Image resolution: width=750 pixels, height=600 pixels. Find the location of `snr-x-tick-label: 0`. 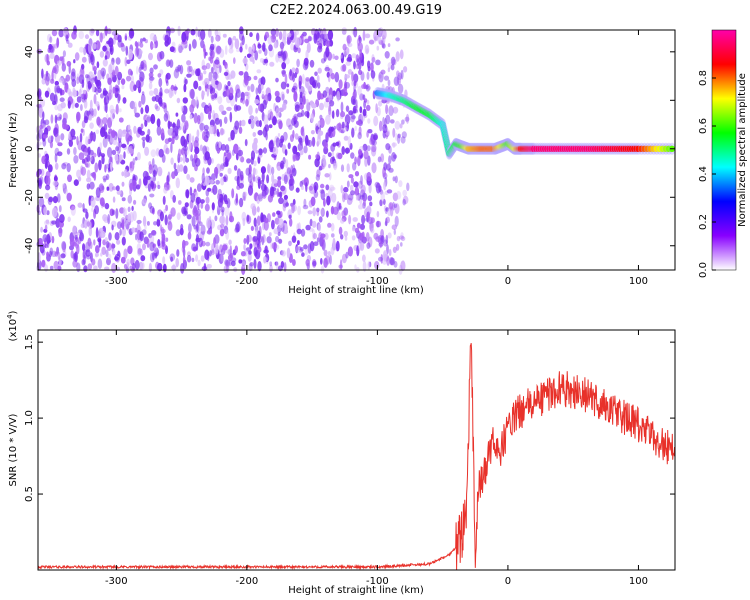

snr-x-tick-label: 0 is located at coordinates (508, 581).